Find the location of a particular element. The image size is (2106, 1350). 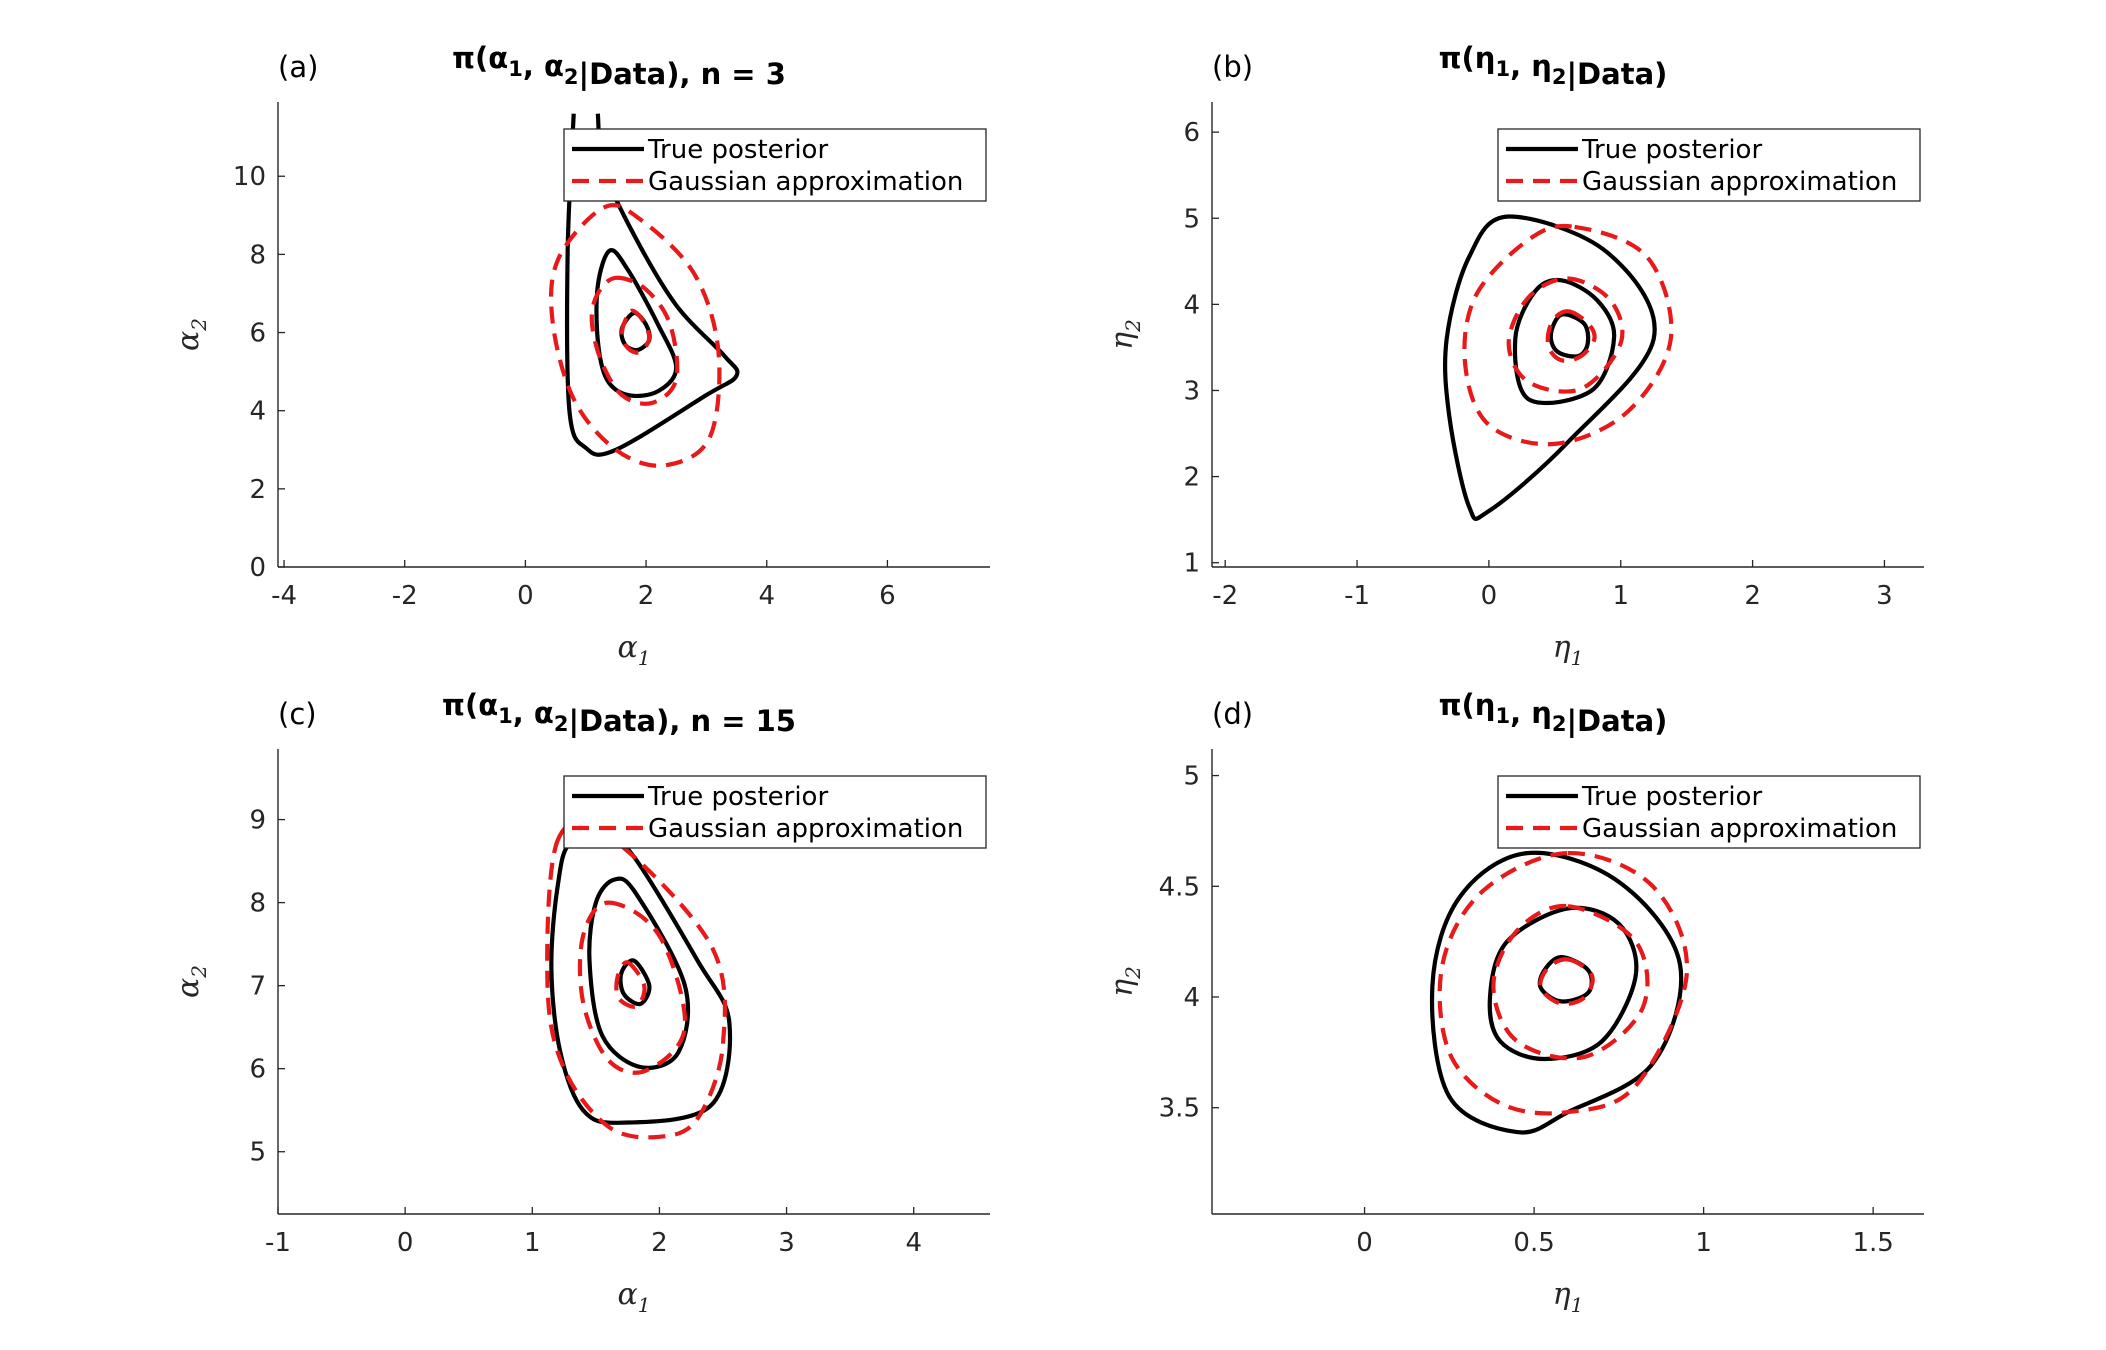

panel-letter: (d) is located at coordinates (1232, 714).